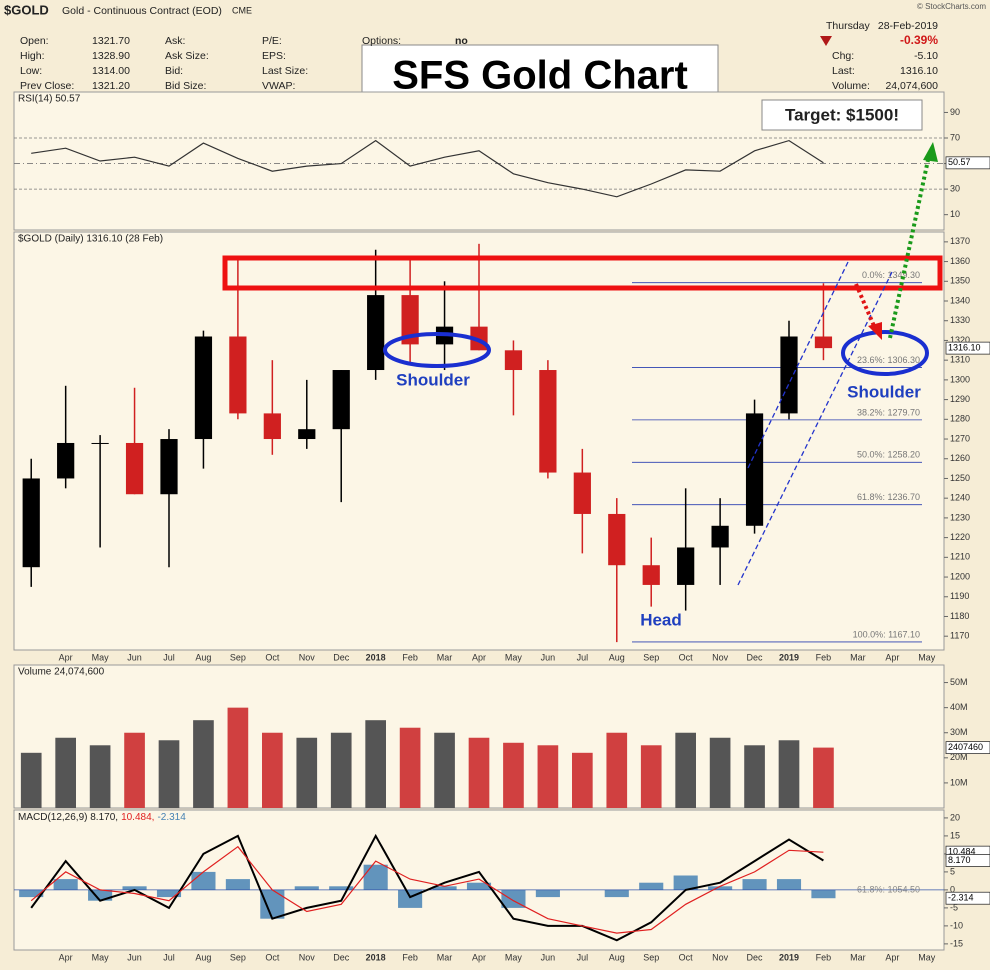  Describe the element at coordinates (720, 957) in the screenshot. I see `x-tick-label: Nov` at that location.